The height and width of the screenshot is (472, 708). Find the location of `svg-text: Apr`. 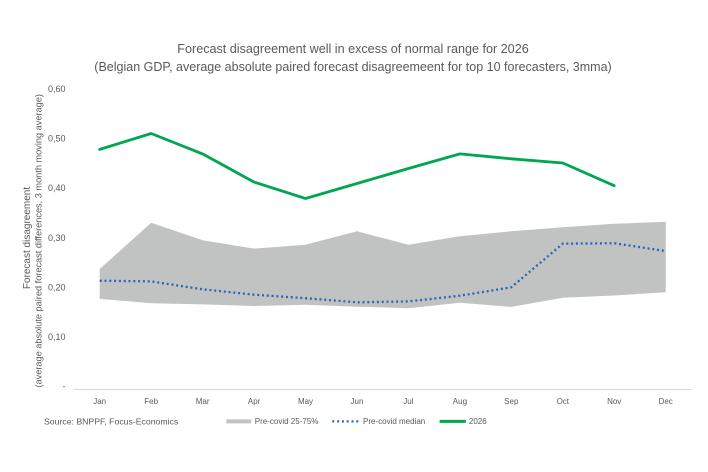

svg-text: Apr is located at coordinates (254, 401).